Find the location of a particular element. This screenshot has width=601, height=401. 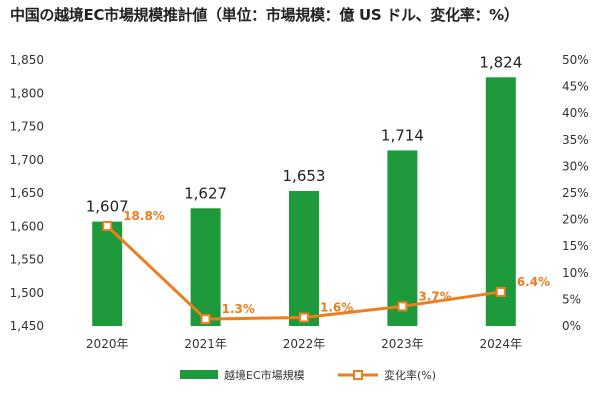

y-left-tick-label: 1,650 is located at coordinates (27, 193).